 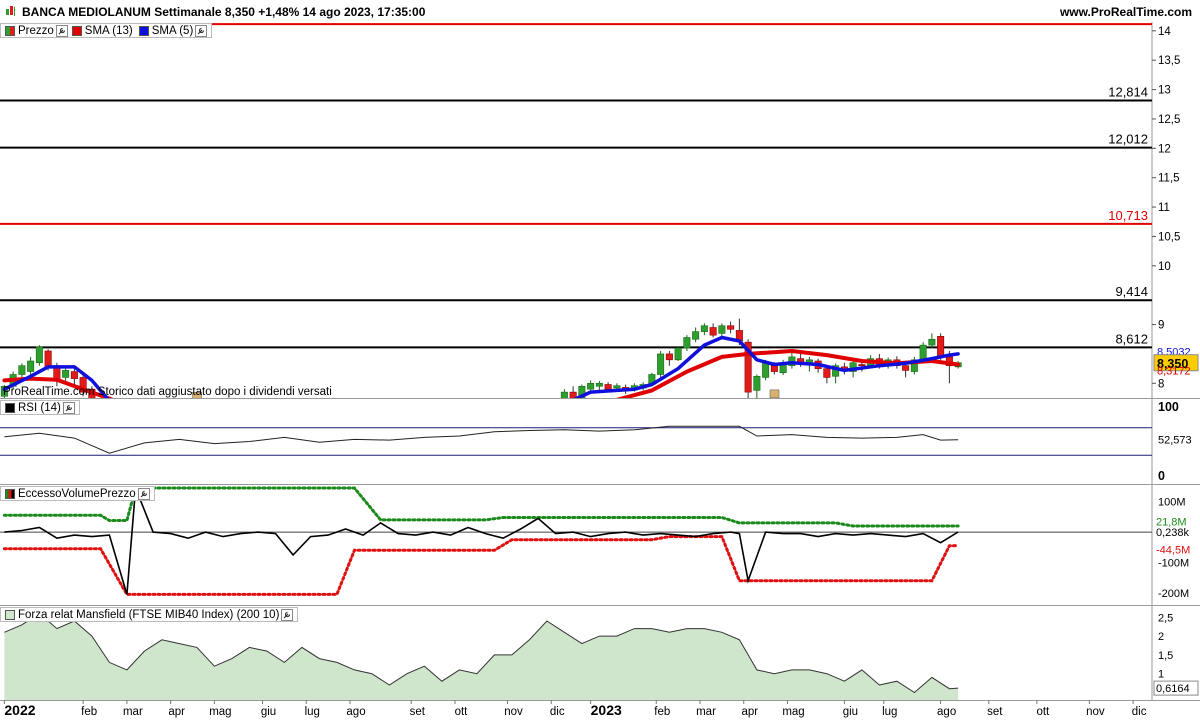 I want to click on volume-legend-label: EccessoVolumePrezzo, so click(x=77, y=493).